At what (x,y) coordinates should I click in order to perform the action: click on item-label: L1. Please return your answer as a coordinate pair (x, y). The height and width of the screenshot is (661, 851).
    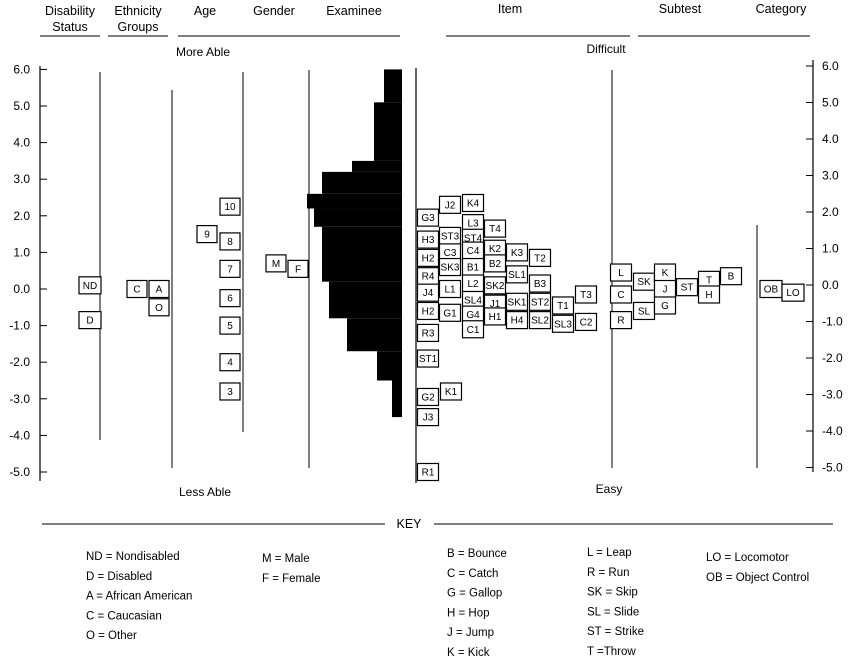
    Looking at the image, I should click on (450, 290).